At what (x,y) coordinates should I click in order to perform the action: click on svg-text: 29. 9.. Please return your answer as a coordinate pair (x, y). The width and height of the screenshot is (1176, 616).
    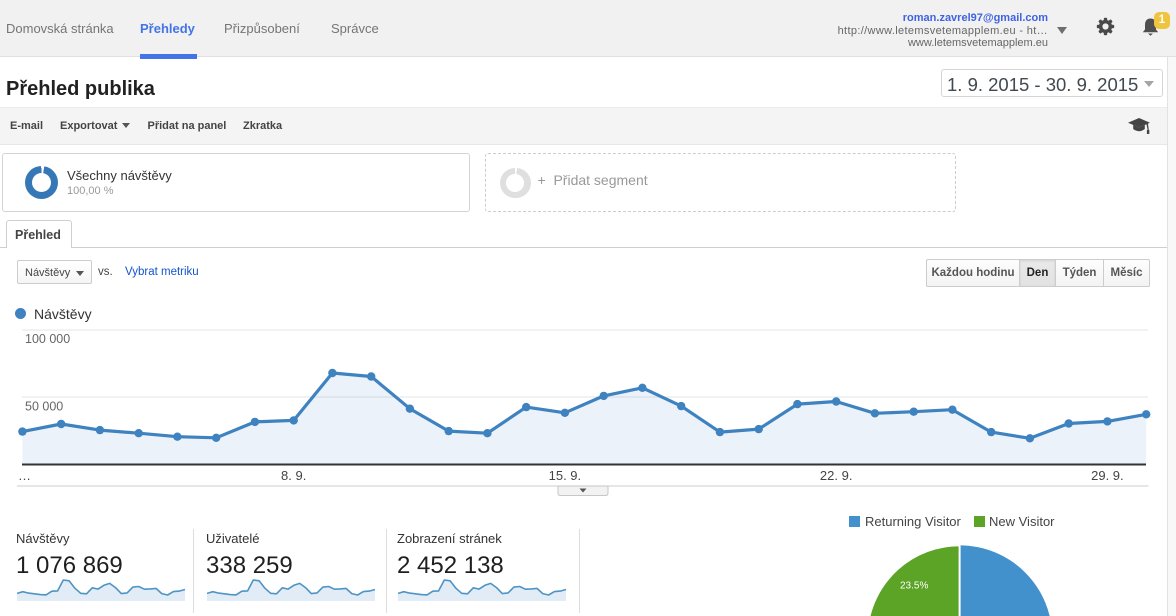
    Looking at the image, I should click on (1107, 475).